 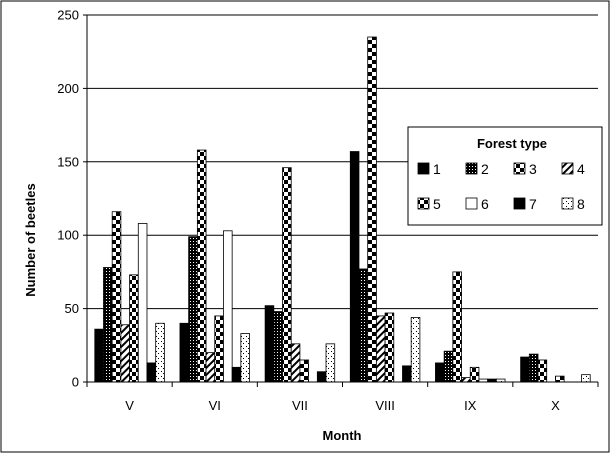 What do you see at coordinates (236, 374) in the screenshot?
I see `bar-series-7-VI` at bounding box center [236, 374].